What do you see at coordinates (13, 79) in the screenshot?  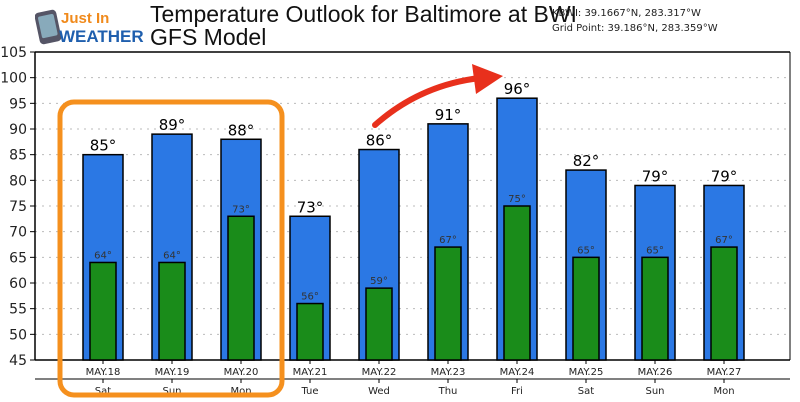 I see `y-tick-label: 100` at bounding box center [13, 79].